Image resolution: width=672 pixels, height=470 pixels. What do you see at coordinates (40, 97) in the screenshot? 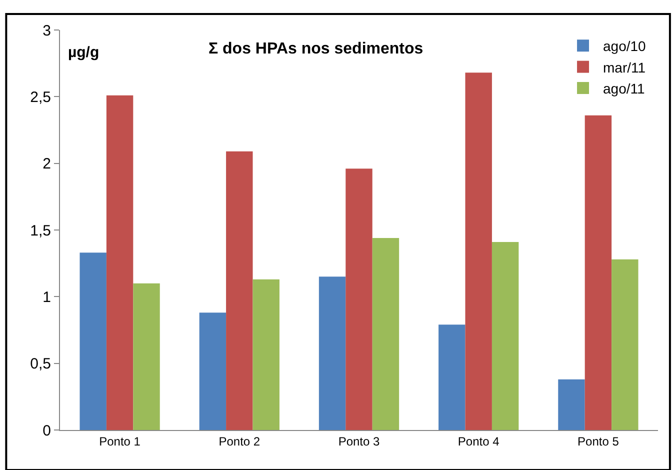
I see `y-tick-label: 2,5` at bounding box center [40, 97].